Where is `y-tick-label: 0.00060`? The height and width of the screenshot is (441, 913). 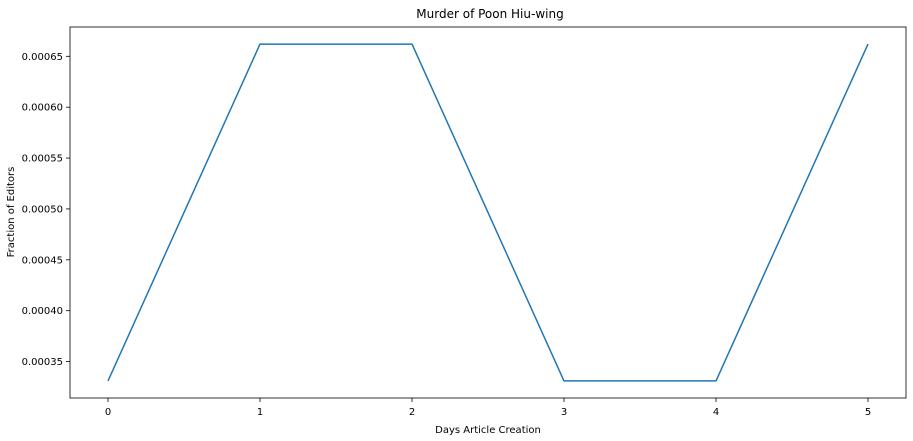 y-tick-label: 0.00060 is located at coordinates (42, 108).